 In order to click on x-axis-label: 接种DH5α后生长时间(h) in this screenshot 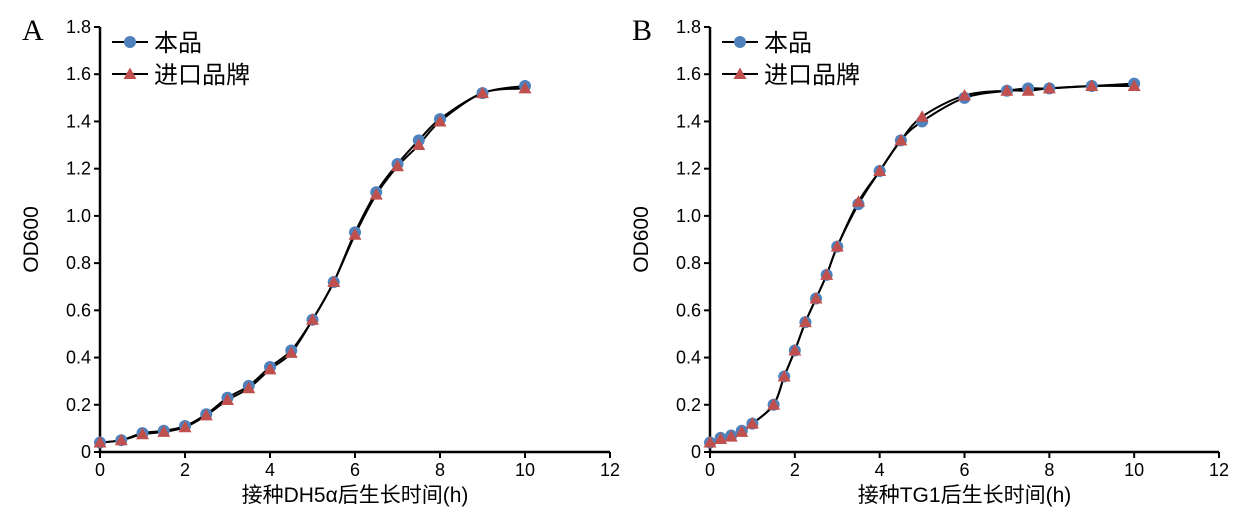, I will do `click(355, 495)`.